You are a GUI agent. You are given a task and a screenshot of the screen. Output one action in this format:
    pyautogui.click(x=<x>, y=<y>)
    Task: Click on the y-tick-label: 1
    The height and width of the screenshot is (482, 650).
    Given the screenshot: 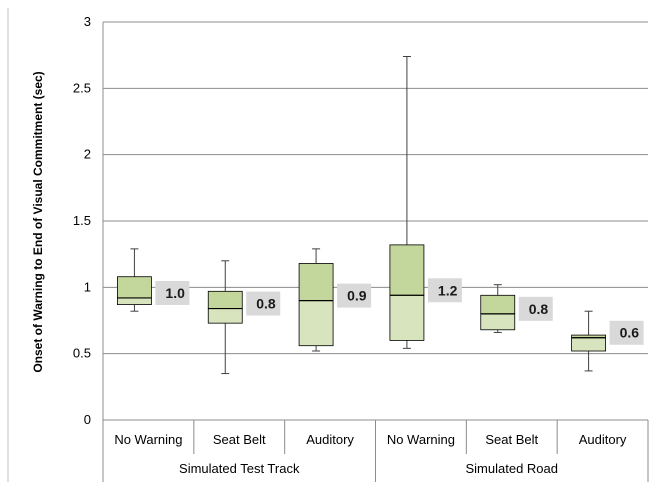 What is the action you would take?
    pyautogui.click(x=87, y=286)
    